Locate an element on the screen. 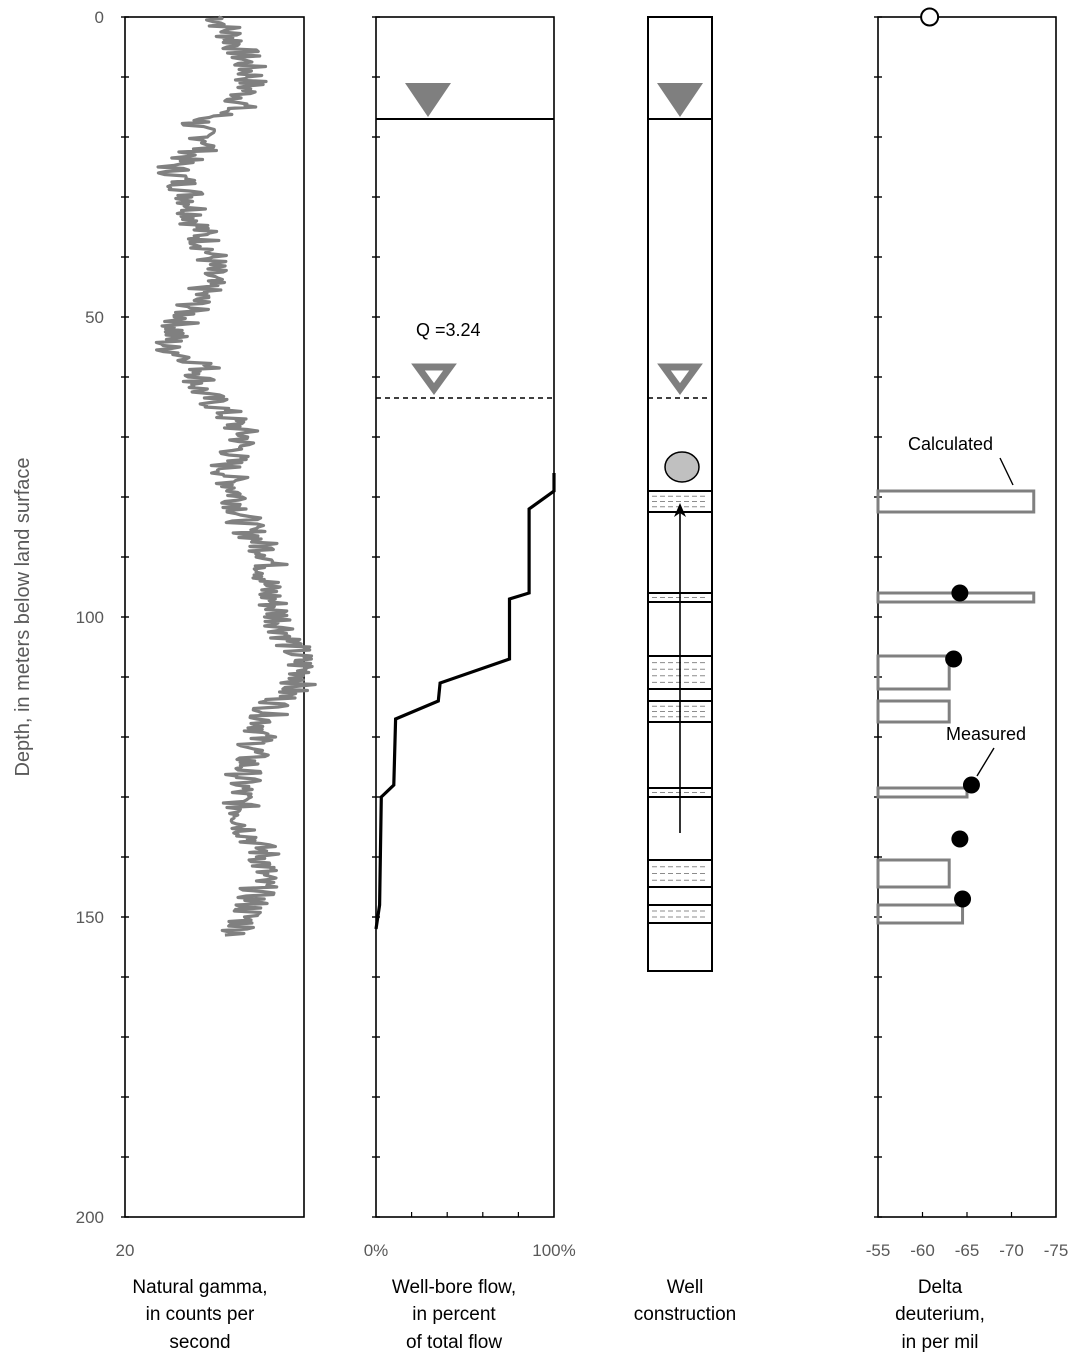 This screenshot has width=1075, height=1359. y-tick-label: 150 is located at coordinates (90, 917).